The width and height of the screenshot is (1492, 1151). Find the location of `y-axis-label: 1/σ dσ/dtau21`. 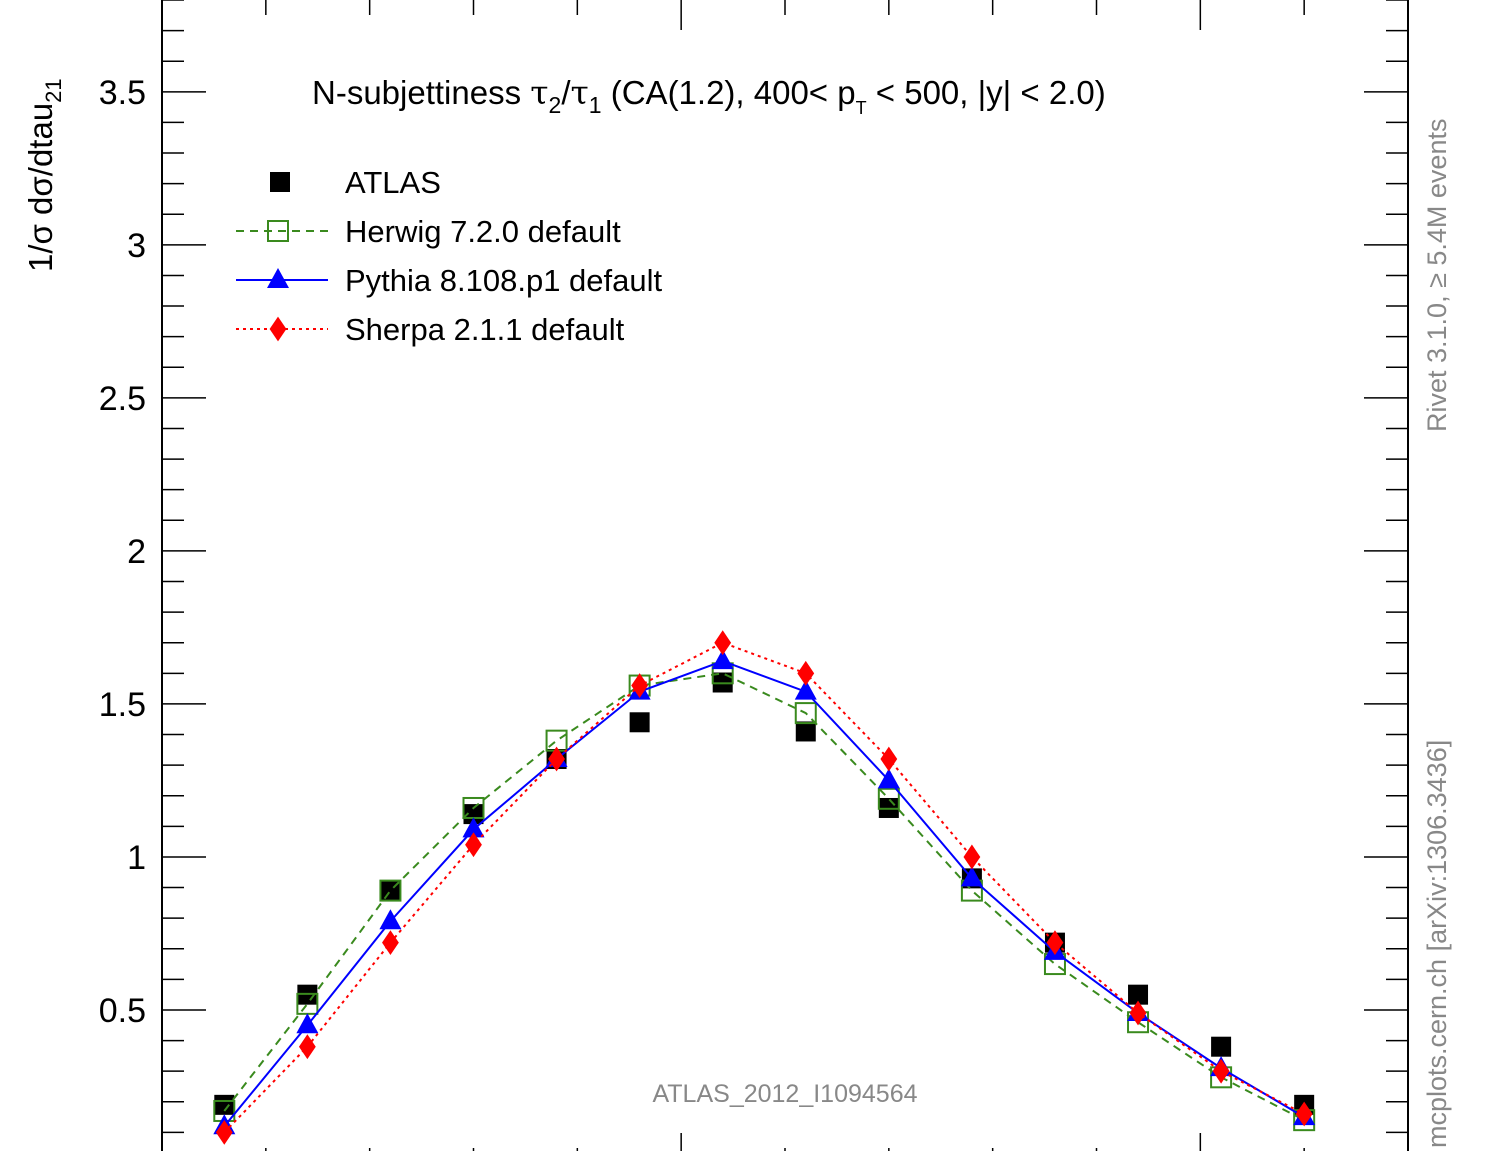

y-axis-label: 1/σ dσ/dtau21 is located at coordinates (44, 175).